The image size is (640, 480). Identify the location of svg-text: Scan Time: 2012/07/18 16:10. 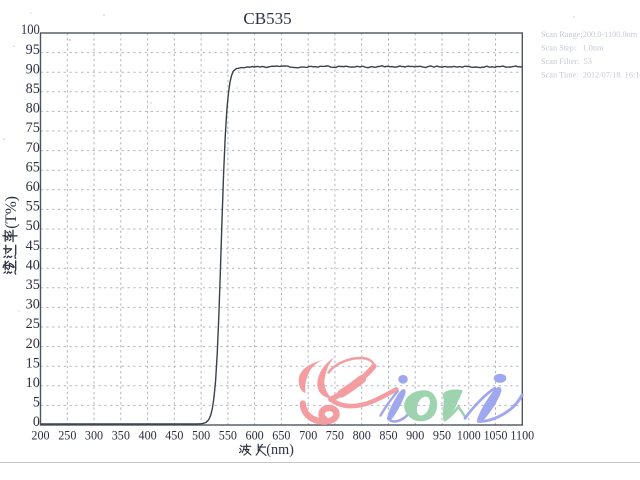
(590, 74).